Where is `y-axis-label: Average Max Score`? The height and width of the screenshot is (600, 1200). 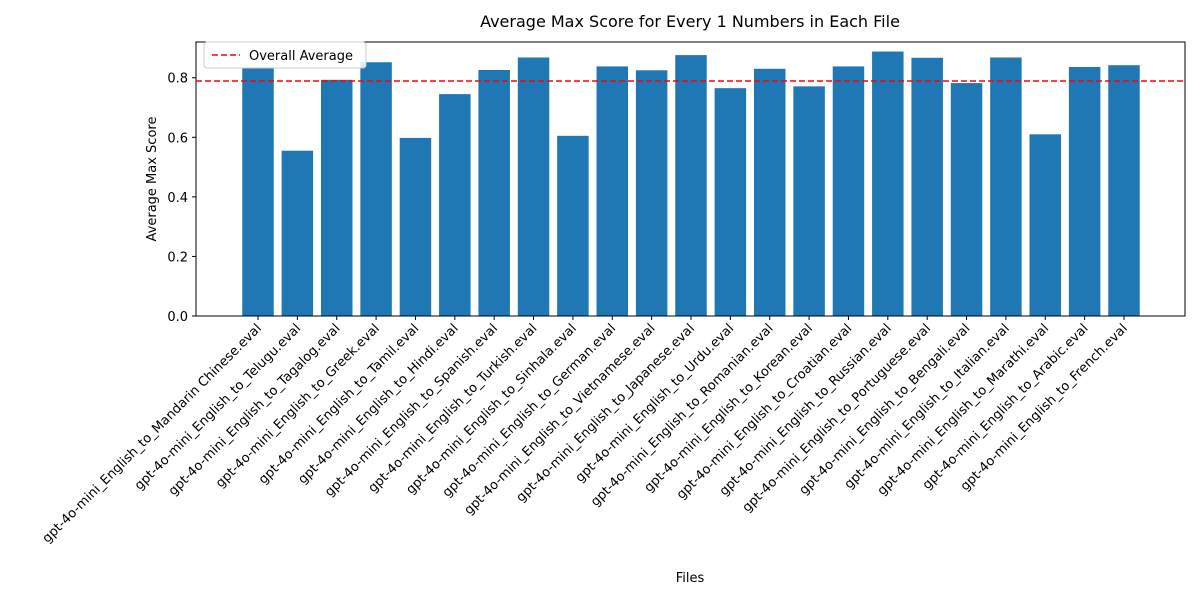
y-axis-label: Average Max Score is located at coordinates (152, 179).